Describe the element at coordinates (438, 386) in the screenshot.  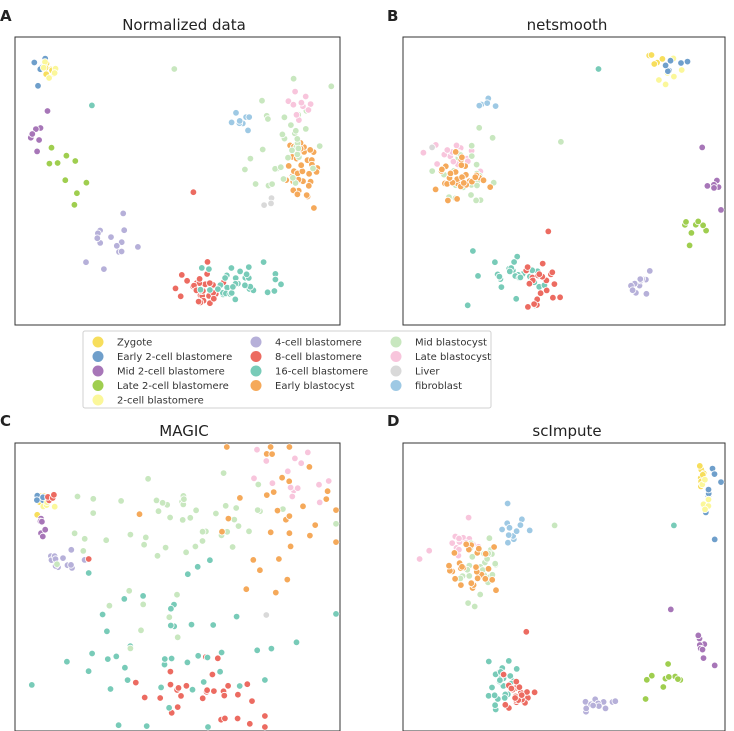
I see `legend-label: fibroblast` at that location.